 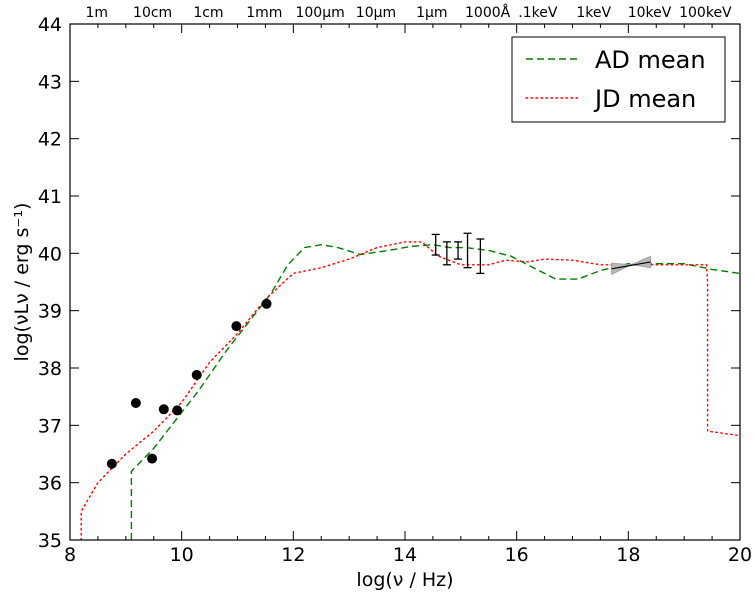 What do you see at coordinates (182, 555) in the screenshot?
I see `x-tick-label-1: 10` at bounding box center [182, 555].